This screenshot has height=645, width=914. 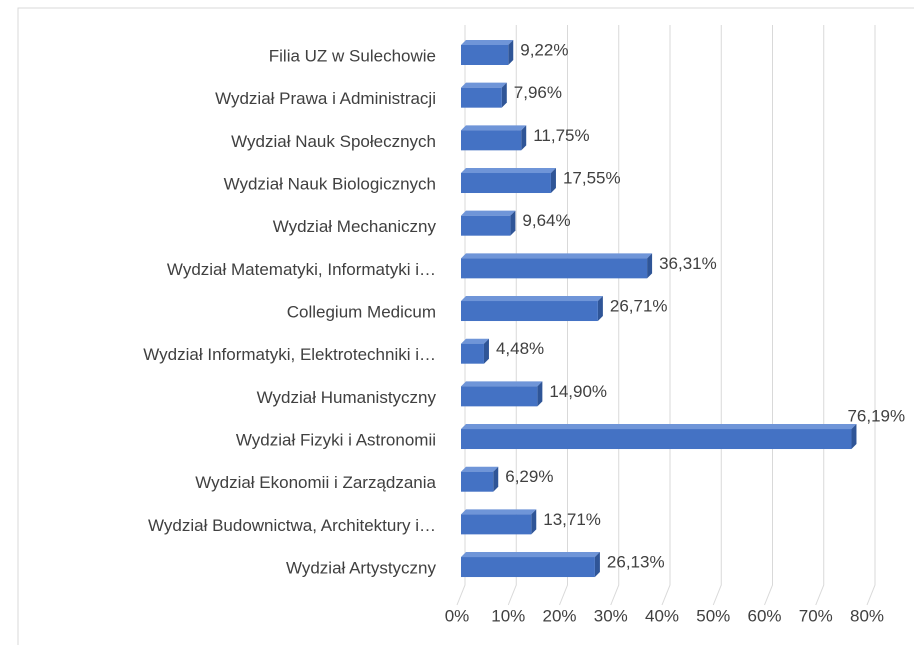 I want to click on value-label: 36,31%, so click(x=688, y=263).